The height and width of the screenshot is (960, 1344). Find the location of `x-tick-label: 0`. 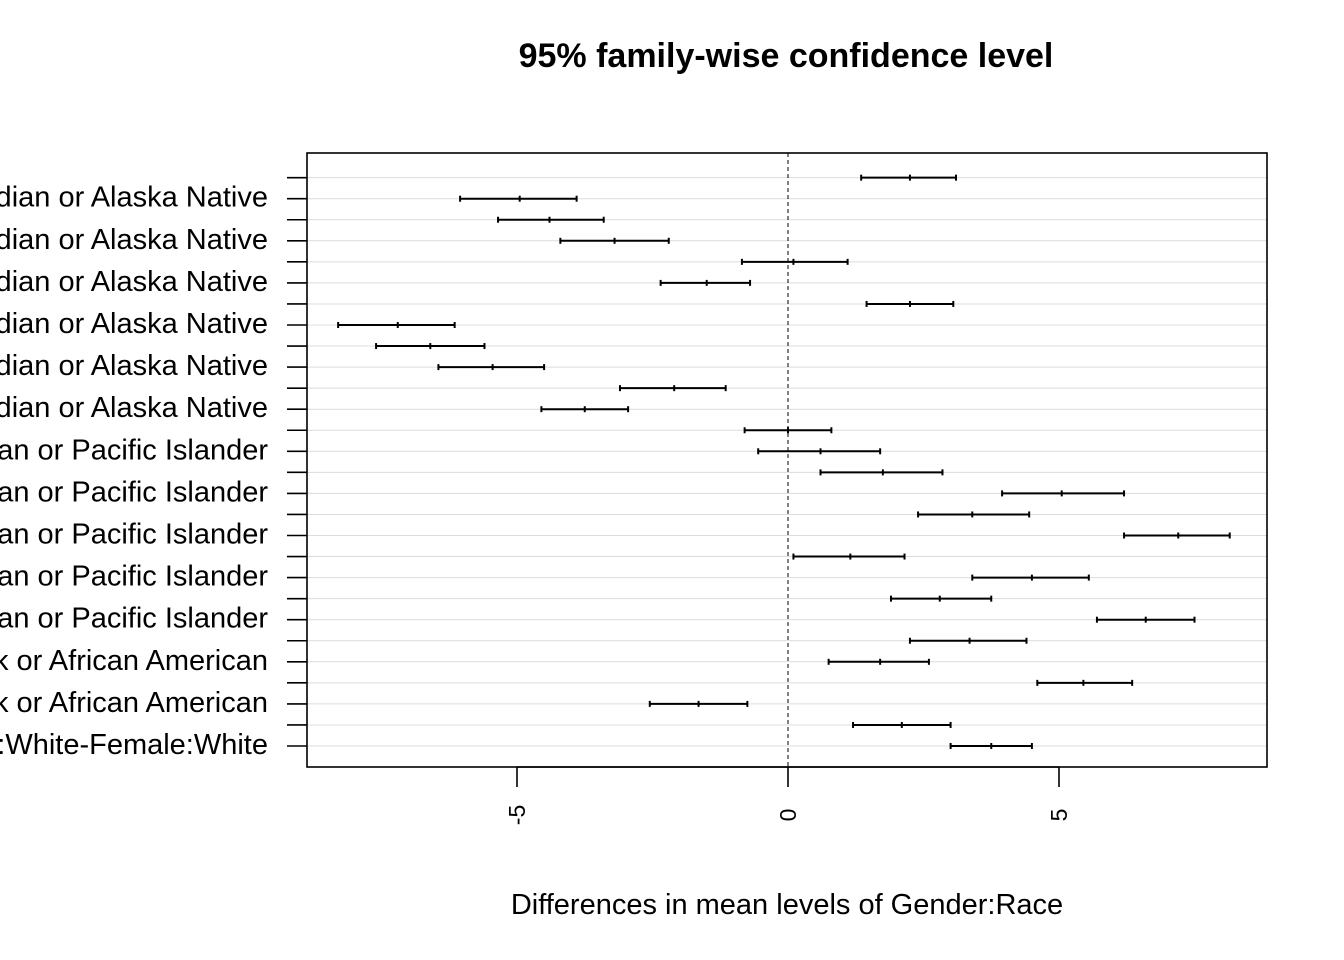

x-tick-label: 0 is located at coordinates (788, 815).